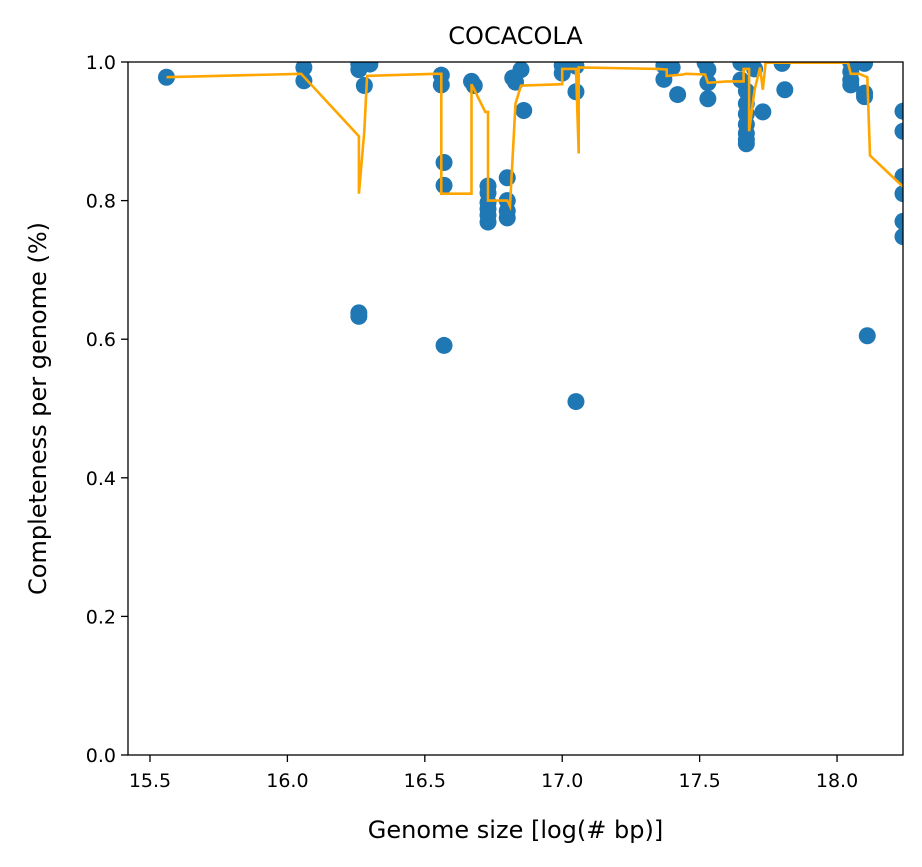 The width and height of the screenshot is (922, 867). I want to click on x-tick-label: 17.5, so click(699, 781).